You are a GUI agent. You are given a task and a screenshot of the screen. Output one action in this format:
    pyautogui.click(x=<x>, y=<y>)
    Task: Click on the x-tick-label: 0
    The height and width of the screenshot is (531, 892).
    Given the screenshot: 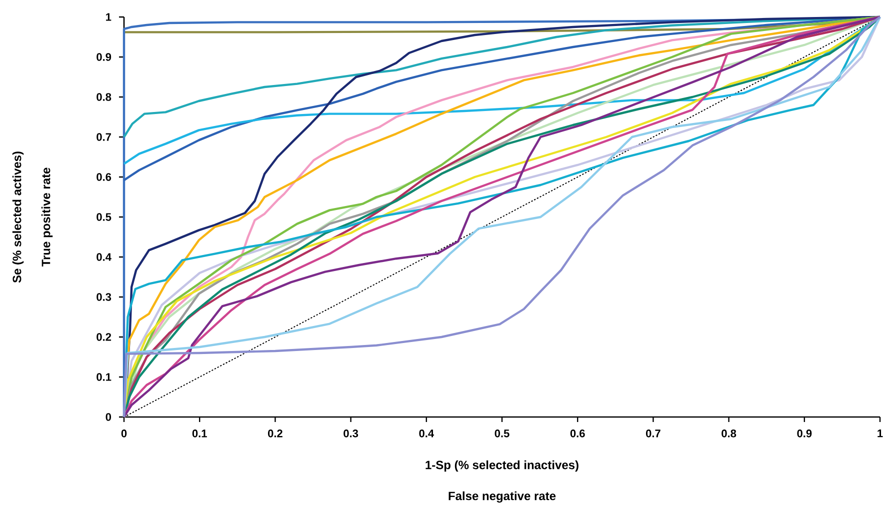 What is the action you would take?
    pyautogui.click(x=124, y=434)
    